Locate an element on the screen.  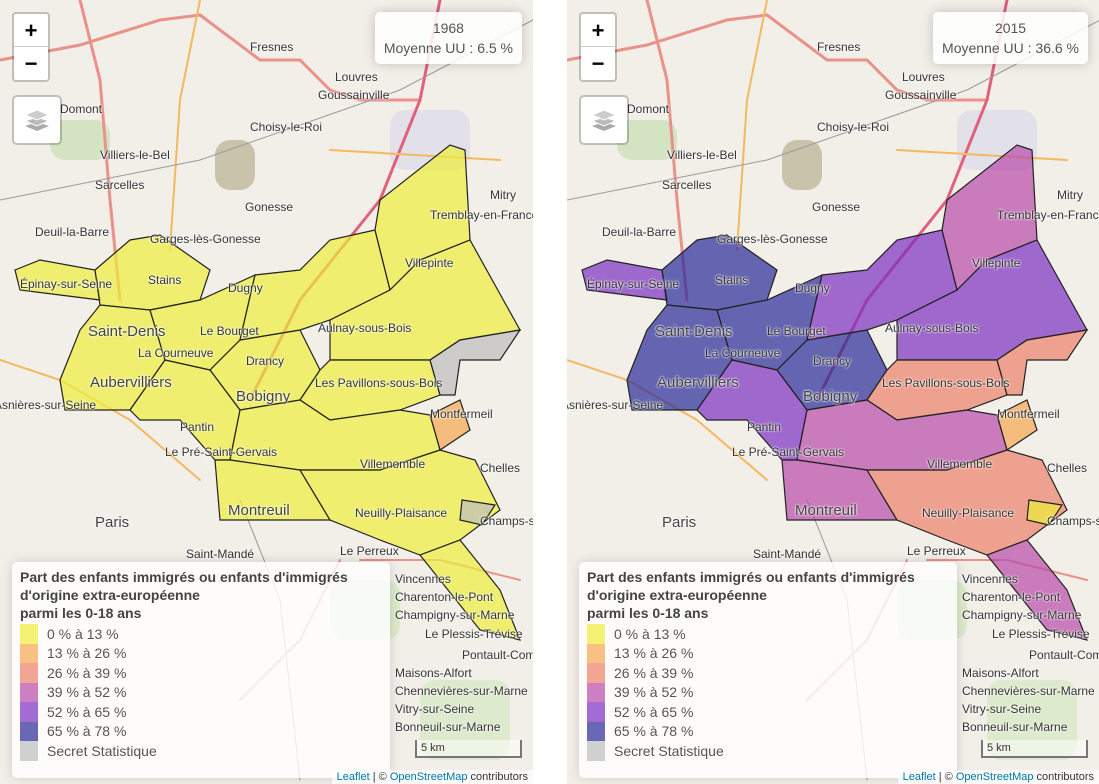
place-label: Dugny is located at coordinates (245, 288).